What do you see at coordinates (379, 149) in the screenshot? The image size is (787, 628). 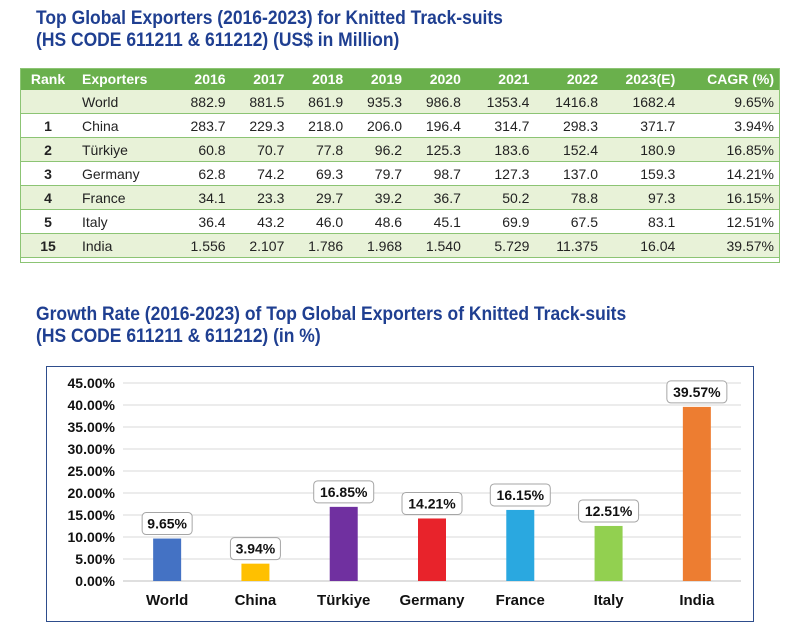 I see `table-cell: 96.2` at bounding box center [379, 149].